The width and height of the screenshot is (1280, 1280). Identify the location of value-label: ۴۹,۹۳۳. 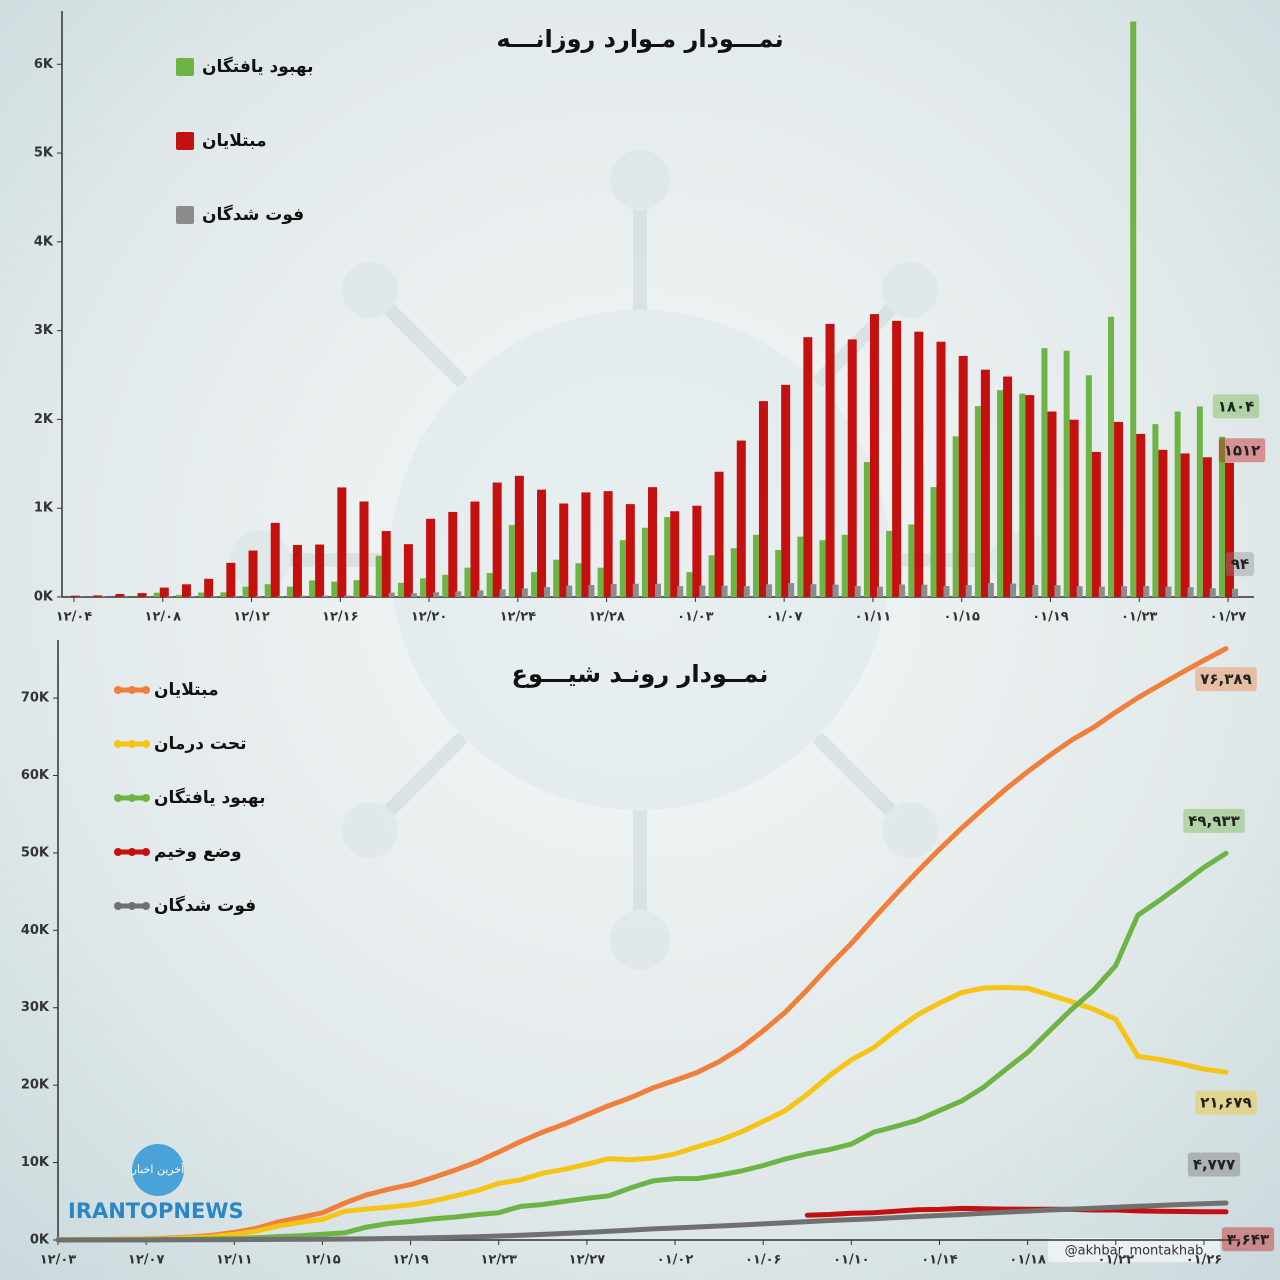
(1214, 820).